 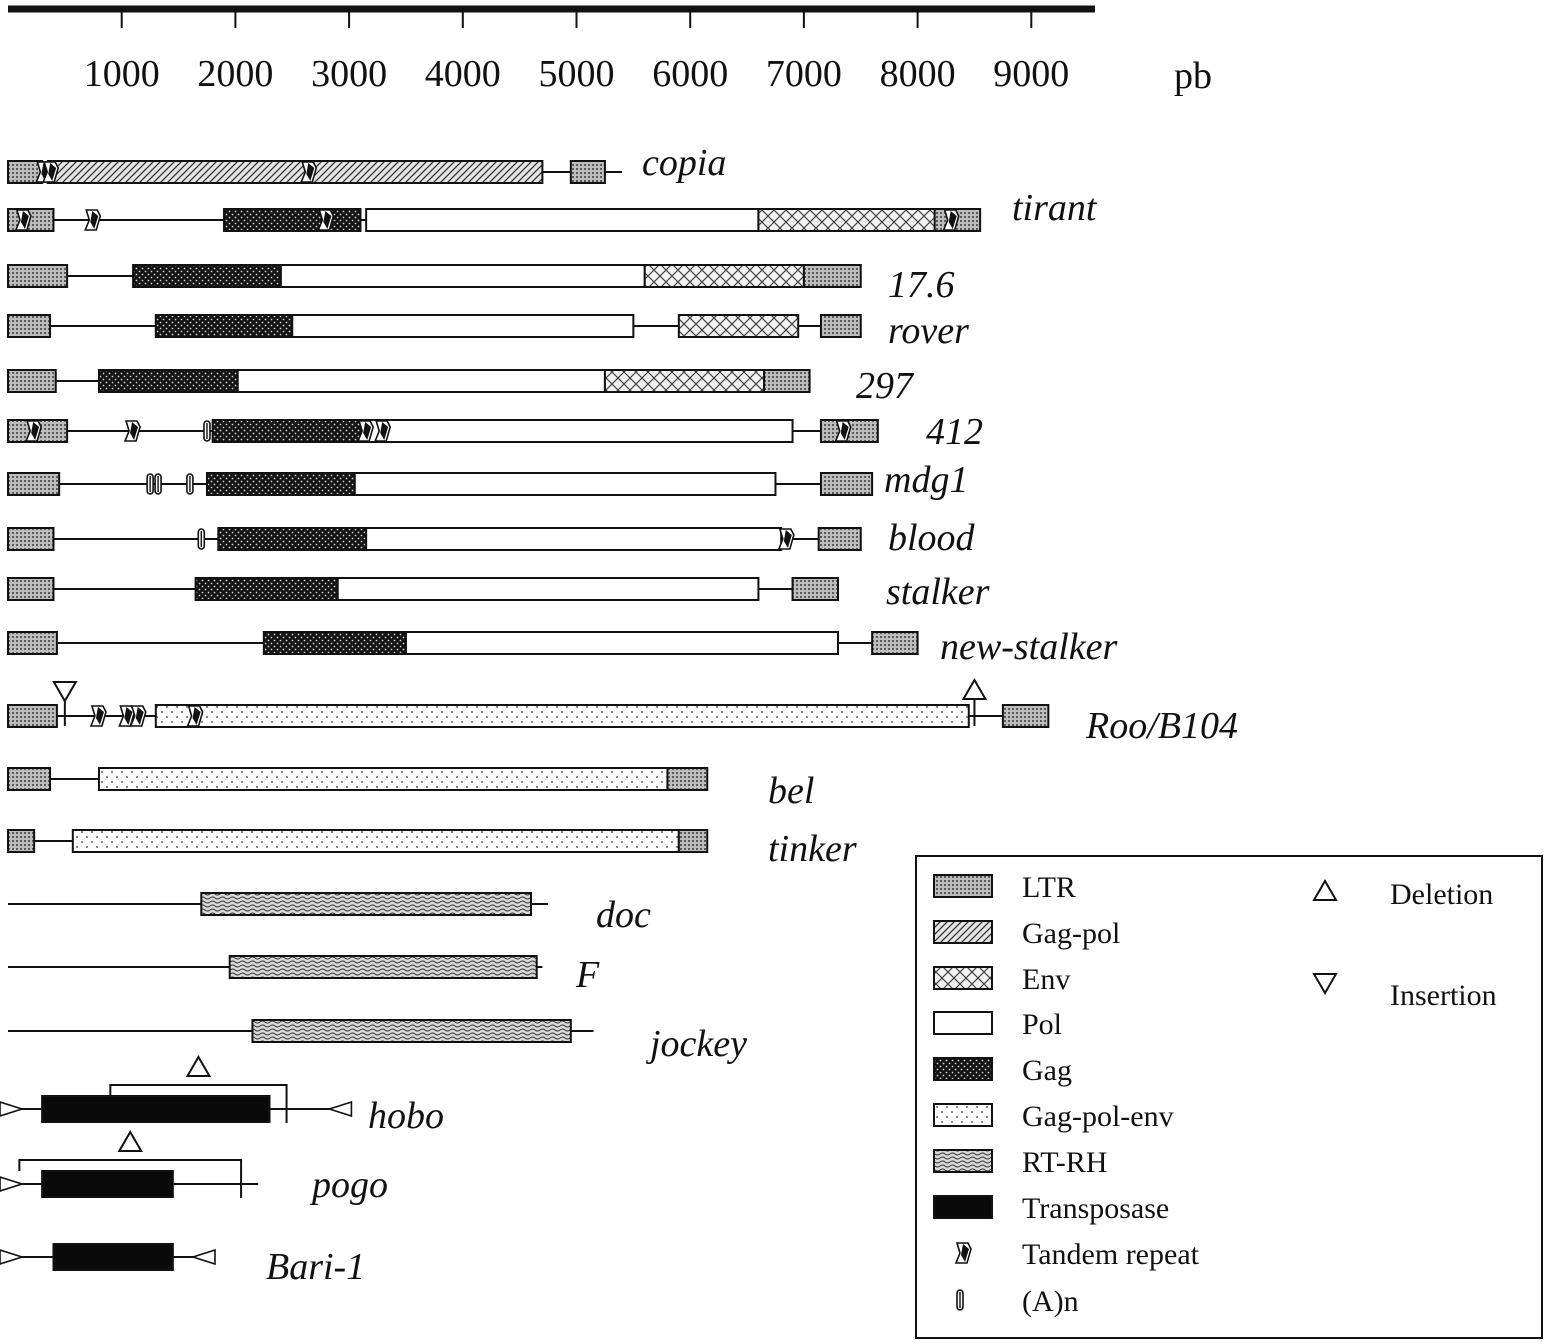 I want to click on element-row: F, so click(x=304, y=975).